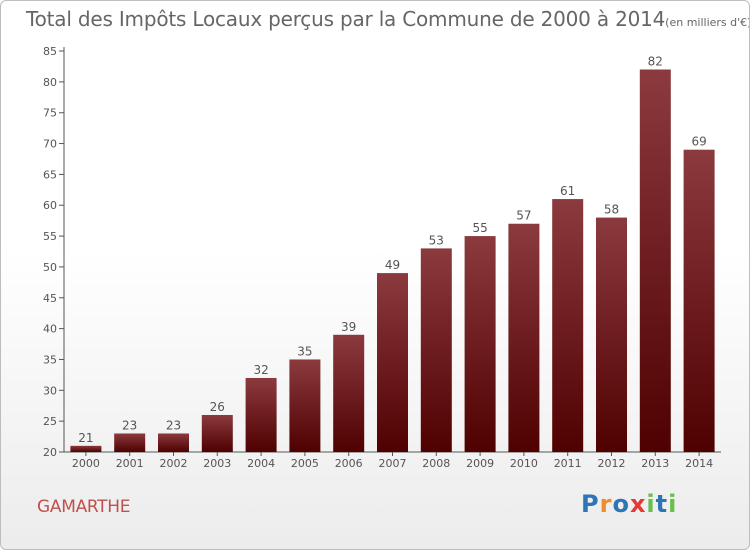  Describe the element at coordinates (698, 142) in the screenshot. I see `data-label: 69` at that location.